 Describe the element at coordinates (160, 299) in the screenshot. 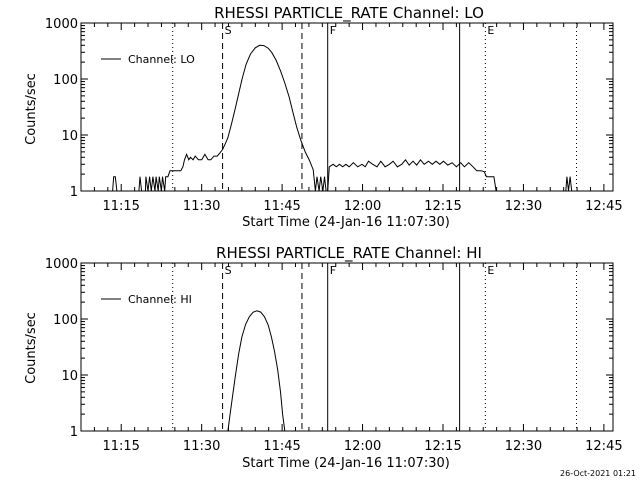

I see `legend-label: Channel: HI` at that location.